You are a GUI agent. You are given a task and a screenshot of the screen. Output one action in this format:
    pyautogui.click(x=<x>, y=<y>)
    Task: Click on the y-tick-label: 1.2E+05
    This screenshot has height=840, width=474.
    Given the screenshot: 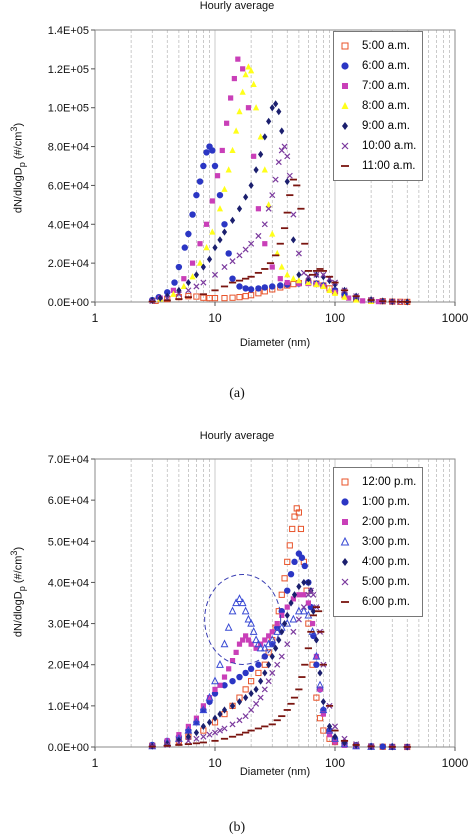 What is the action you would take?
    pyautogui.click(x=68, y=70)
    